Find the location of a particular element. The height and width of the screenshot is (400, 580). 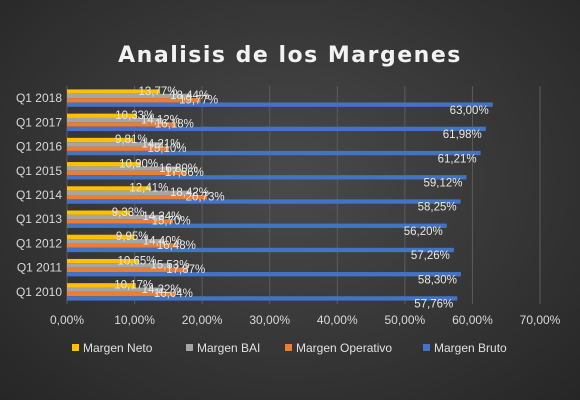

data-label: 10,17% is located at coordinates (133, 286).